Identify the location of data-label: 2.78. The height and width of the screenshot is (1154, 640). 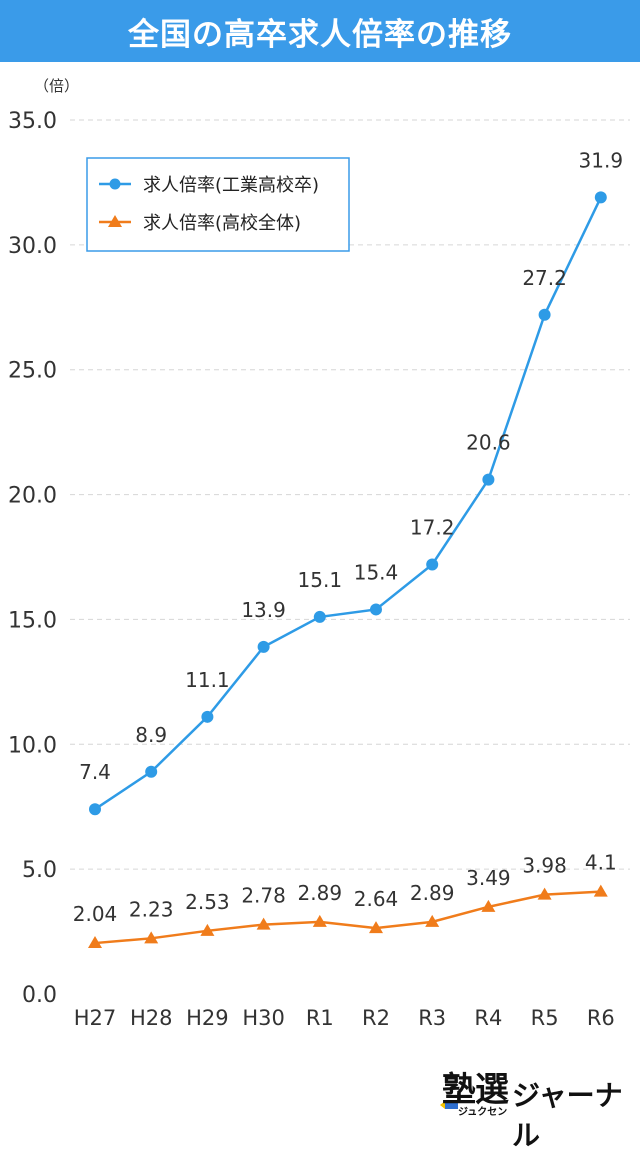
(263, 896).